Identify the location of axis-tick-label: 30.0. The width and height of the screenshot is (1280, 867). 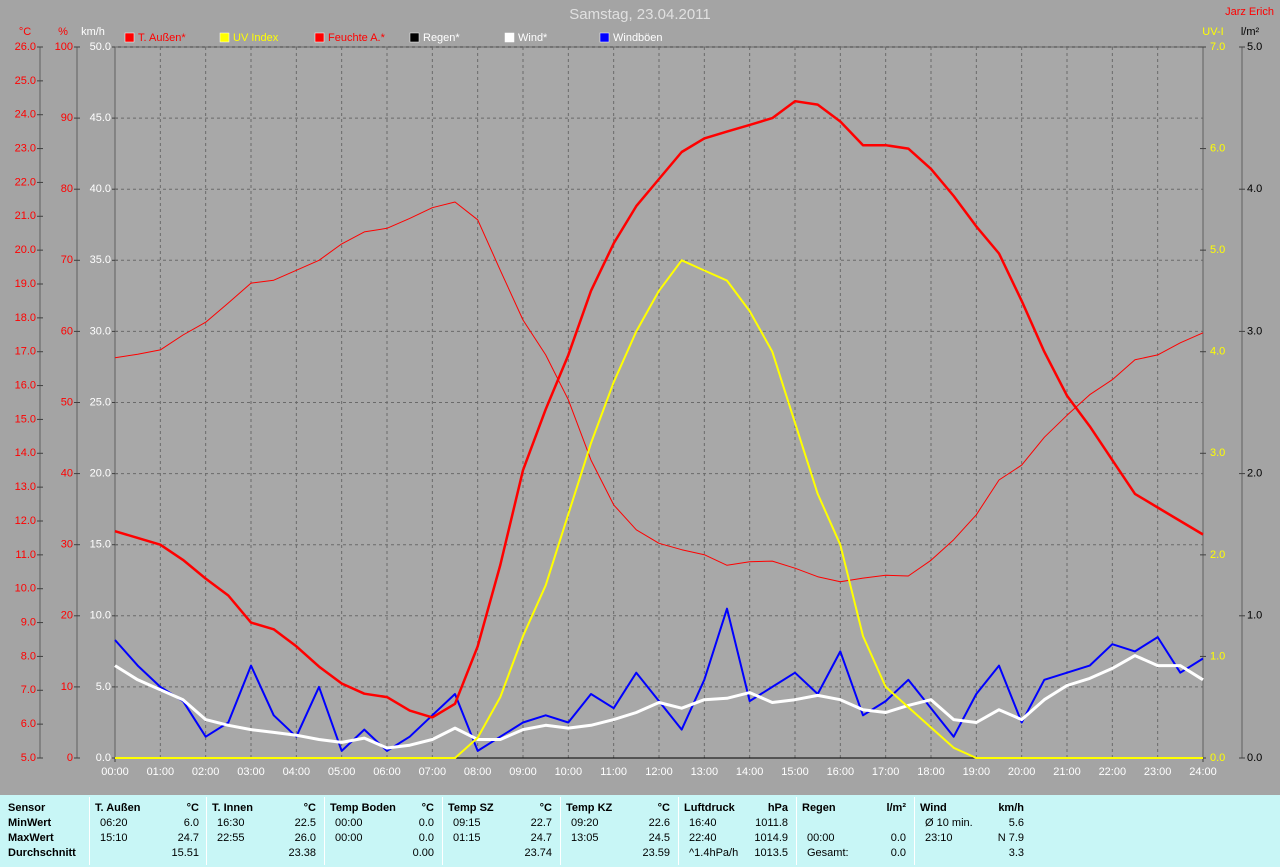
(100, 331).